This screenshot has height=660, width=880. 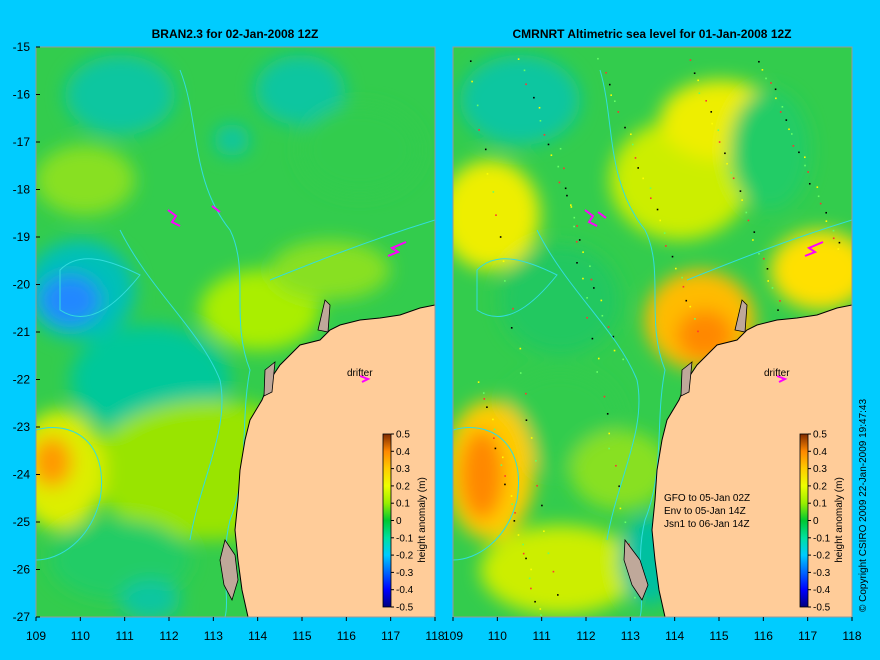 What do you see at coordinates (22, 47) in the screenshot?
I see `lat-tick-label: -15` at bounding box center [22, 47].